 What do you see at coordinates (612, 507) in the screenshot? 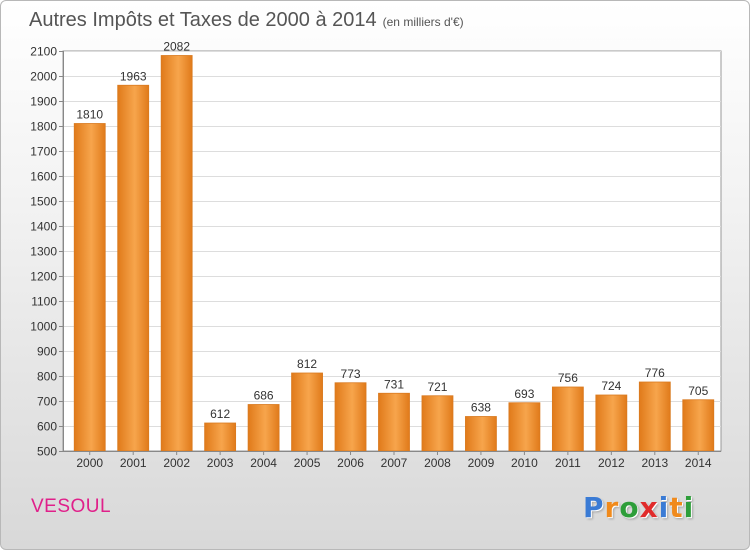
I see `logo-letter: r` at bounding box center [612, 507].